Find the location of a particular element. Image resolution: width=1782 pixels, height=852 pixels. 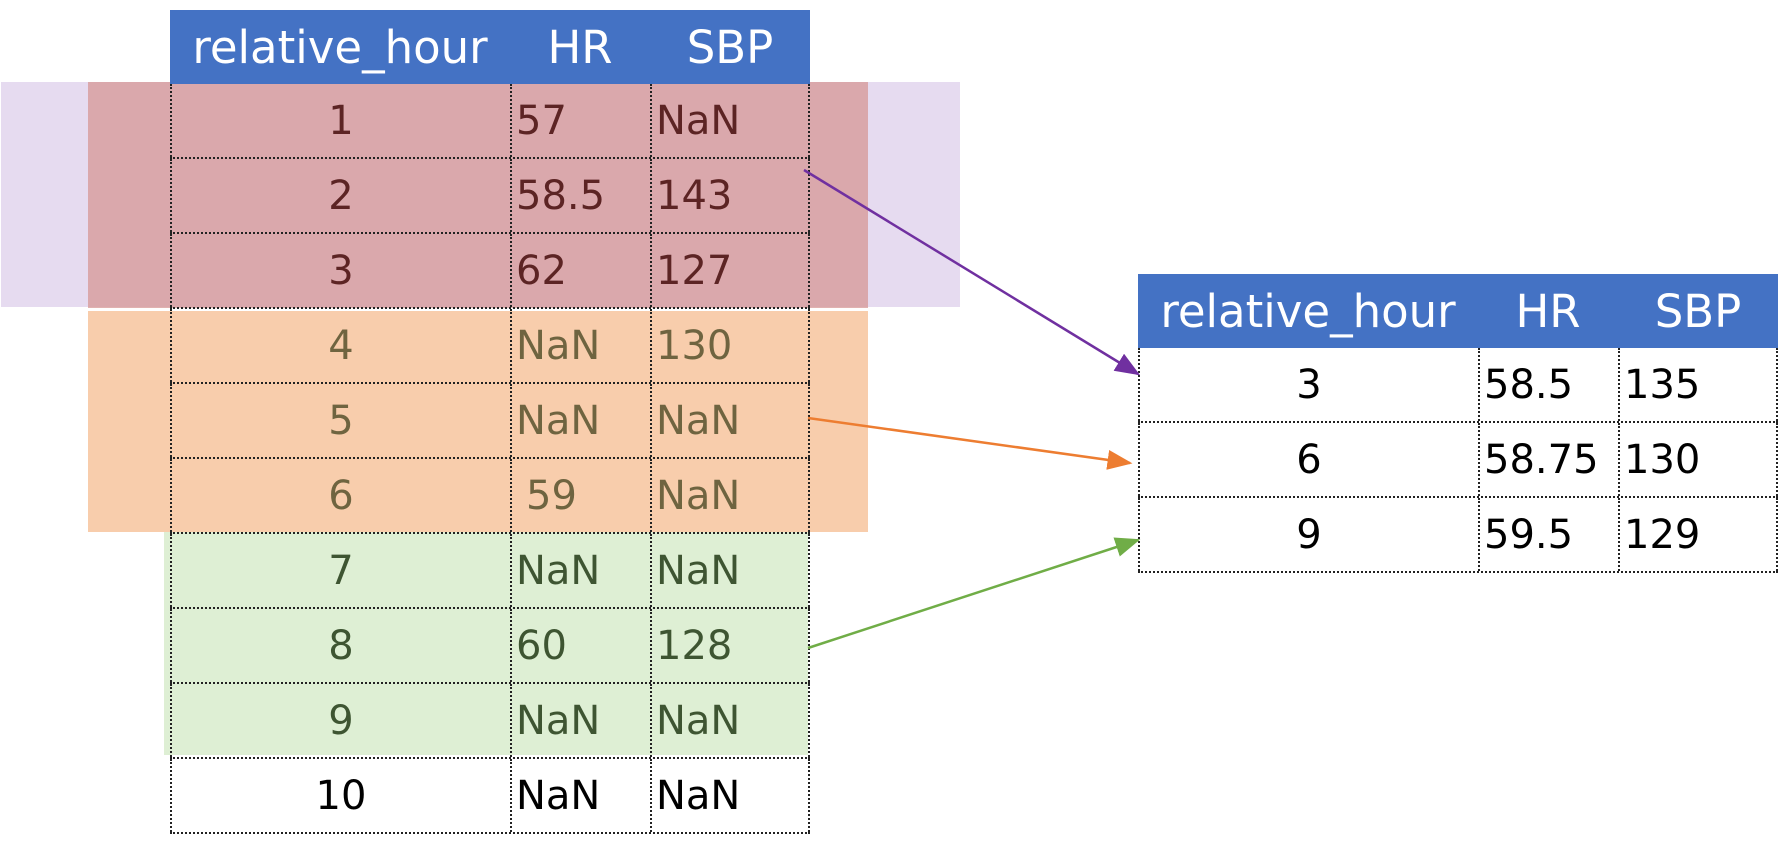

cell-hr: 59.5 is located at coordinates (1548, 534).